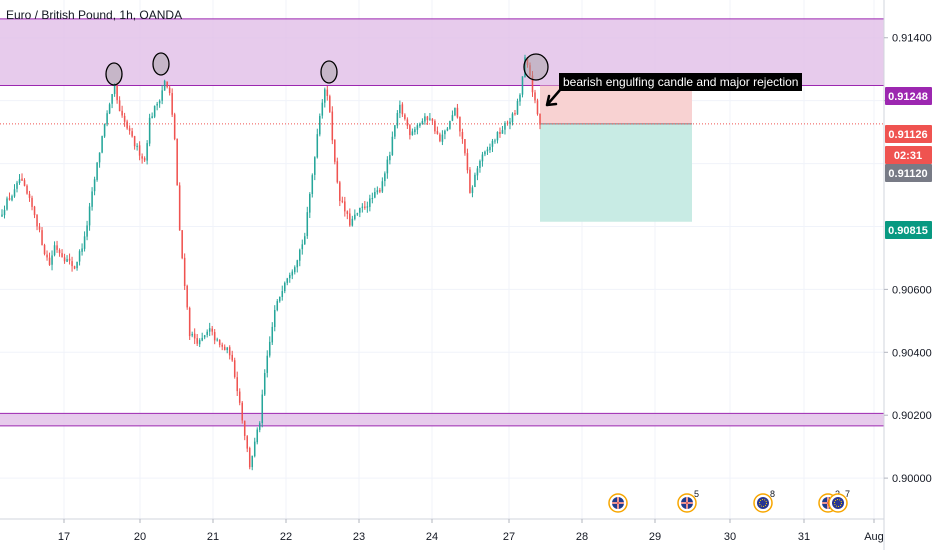  I want to click on price-badge, so click(908, 155).